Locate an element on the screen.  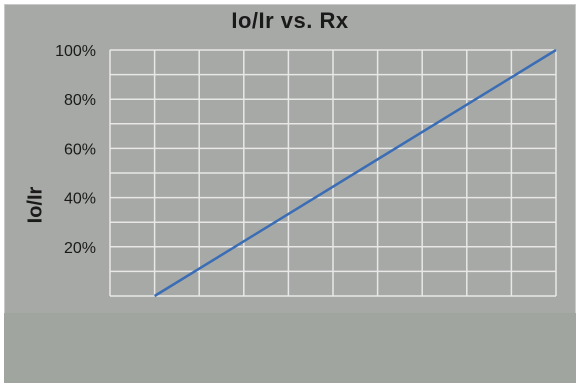
y-tick-label: 20% is located at coordinates (80, 248).